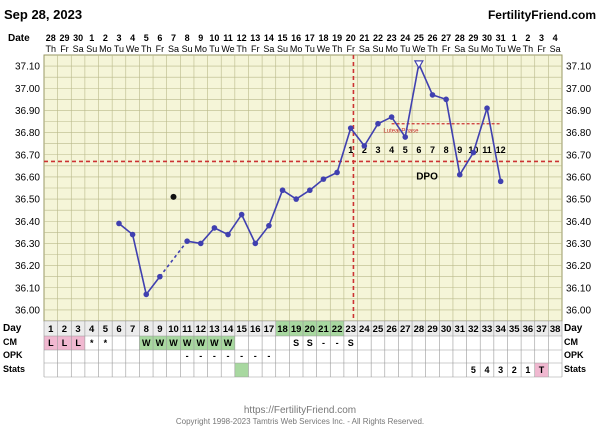 This screenshot has width=600, height=437. What do you see at coordinates (173, 329) in the screenshot?
I see `day-number: 10` at bounding box center [173, 329].